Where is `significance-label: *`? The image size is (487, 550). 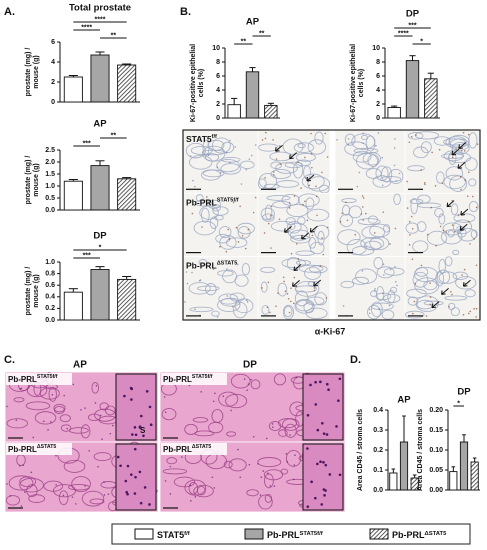 significance-label: * is located at coordinates (458, 403).